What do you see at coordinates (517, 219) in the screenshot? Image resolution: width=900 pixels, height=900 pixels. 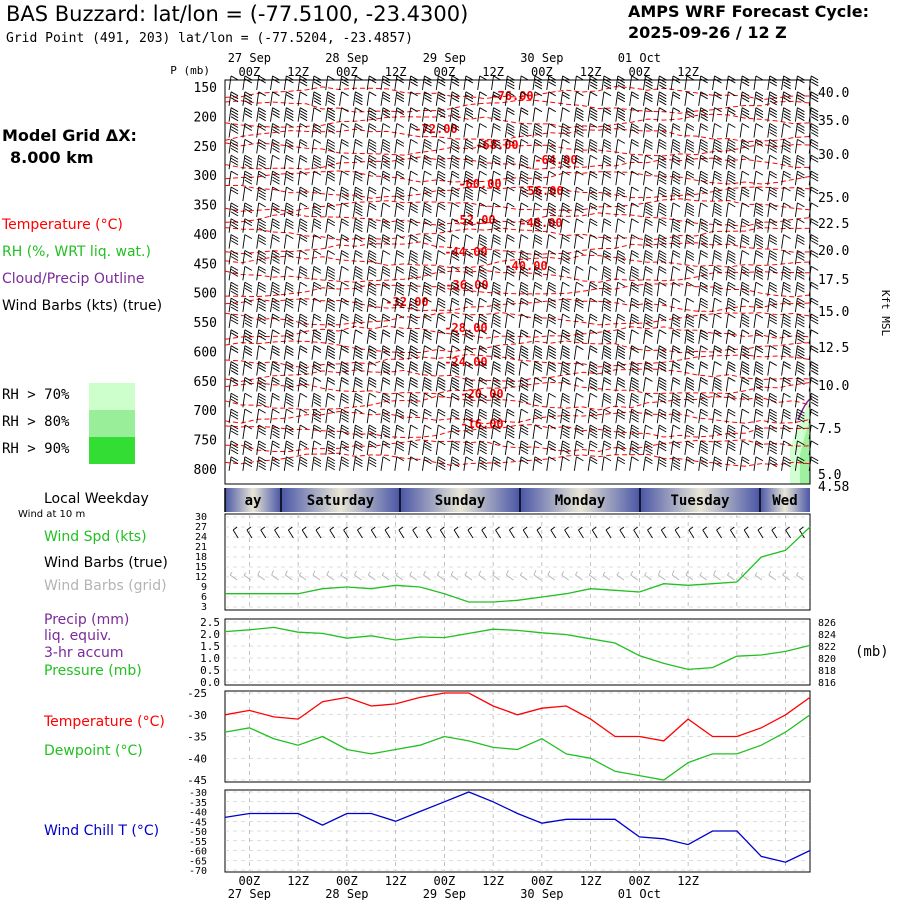 I see `temperature-contour` at bounding box center [517, 219].